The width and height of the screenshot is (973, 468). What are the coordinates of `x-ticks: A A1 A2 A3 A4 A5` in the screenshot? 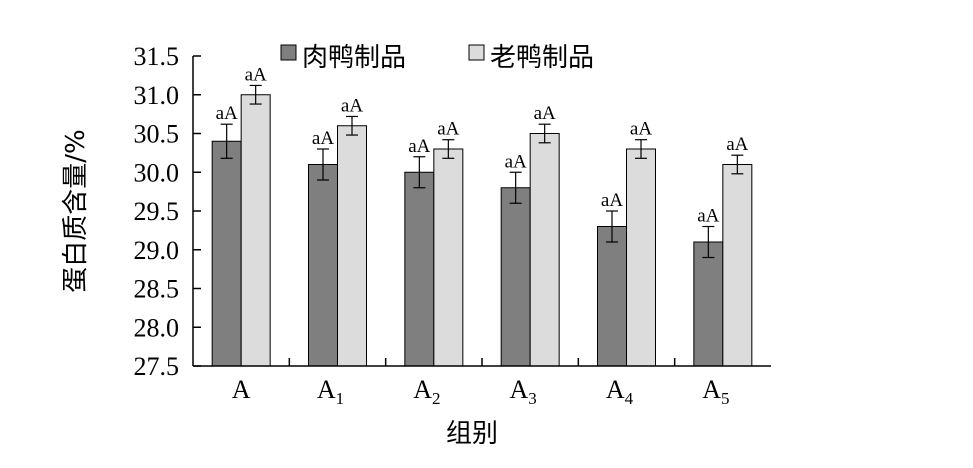 It's located at (480, 383).